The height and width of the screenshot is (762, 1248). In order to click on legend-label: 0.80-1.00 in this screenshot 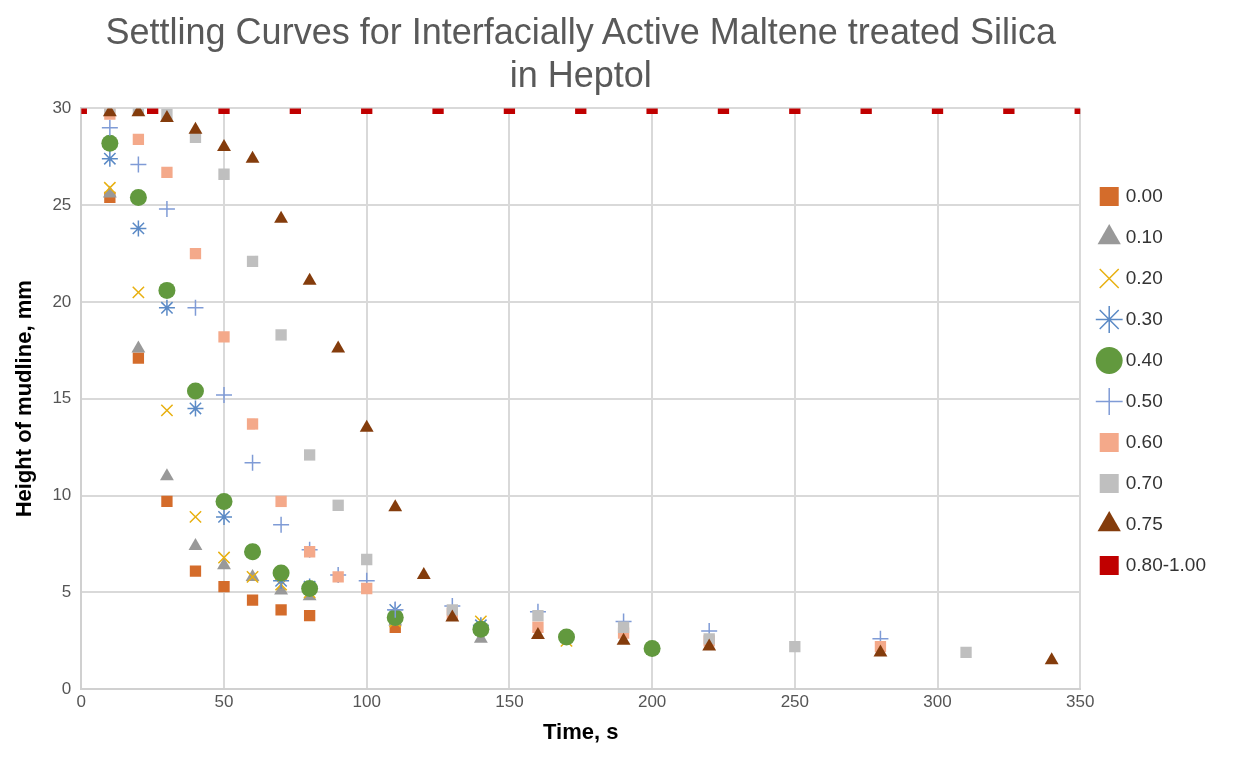, I will do `click(1166, 564)`.